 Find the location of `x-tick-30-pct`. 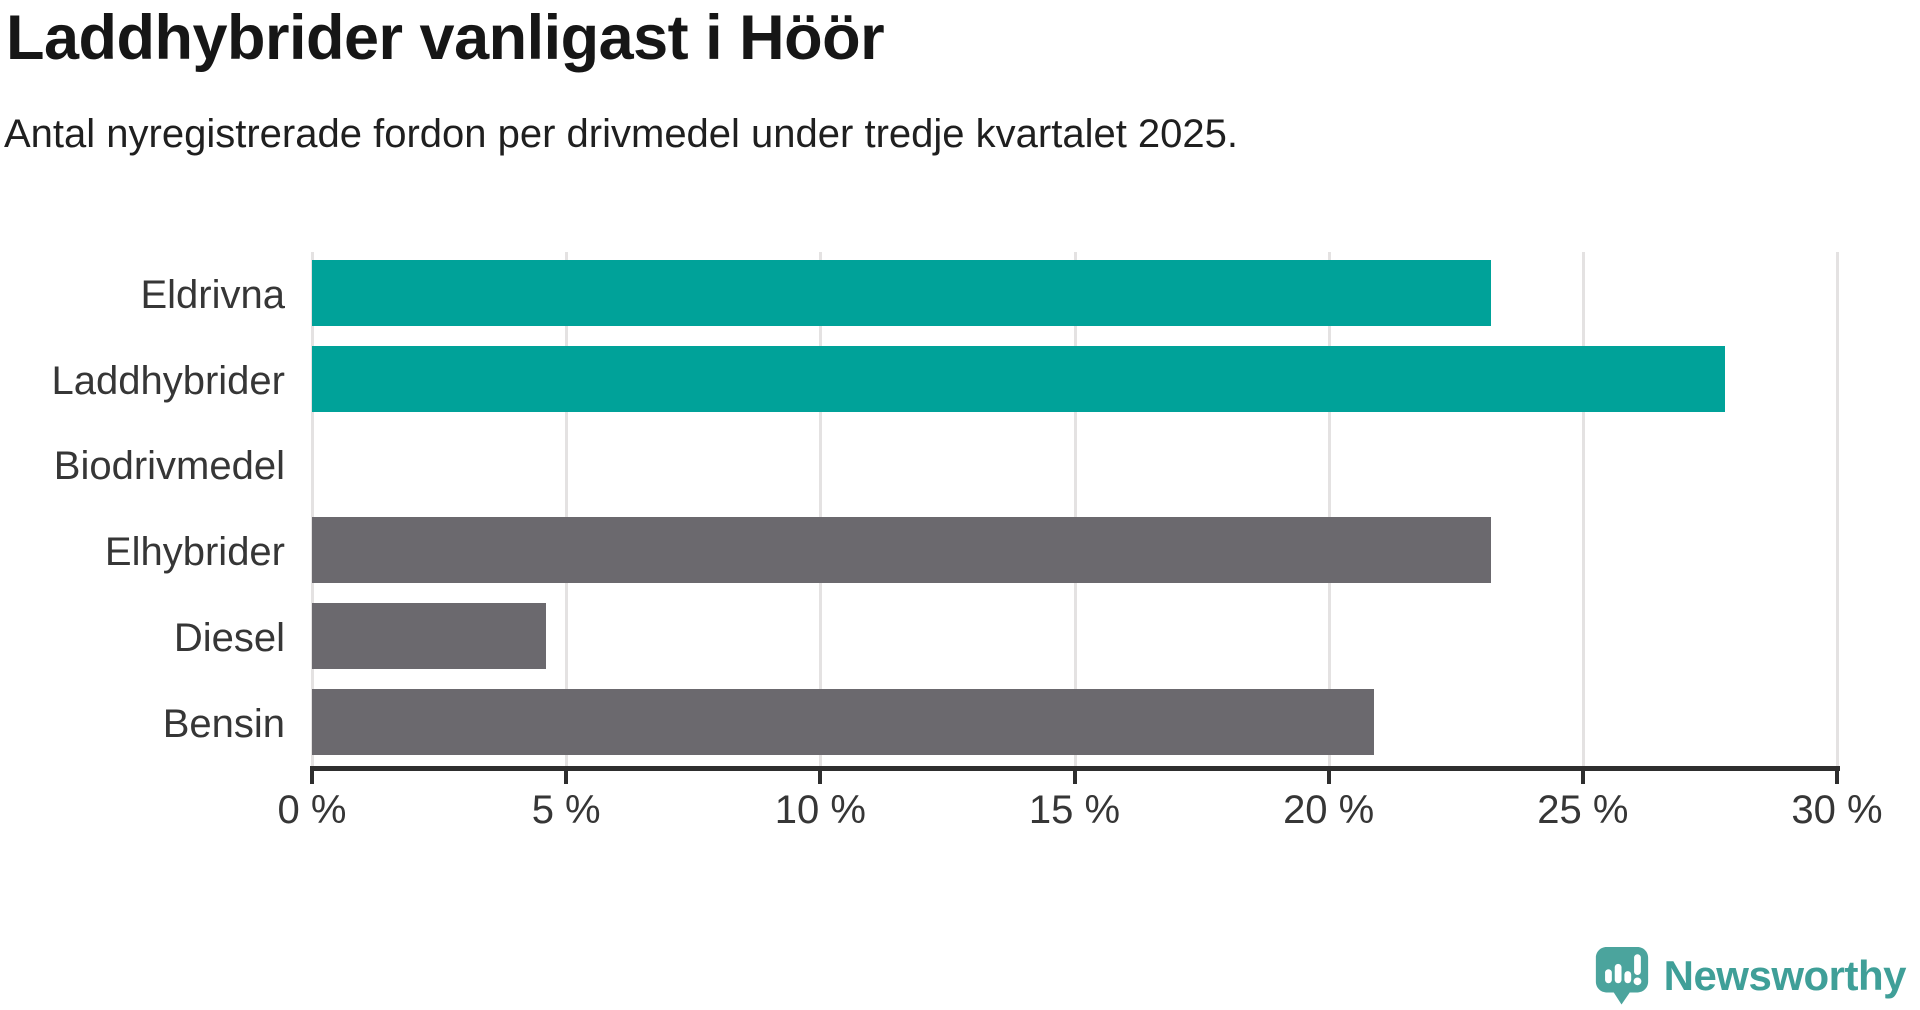

x-tick-30-pct is located at coordinates (1837, 777).